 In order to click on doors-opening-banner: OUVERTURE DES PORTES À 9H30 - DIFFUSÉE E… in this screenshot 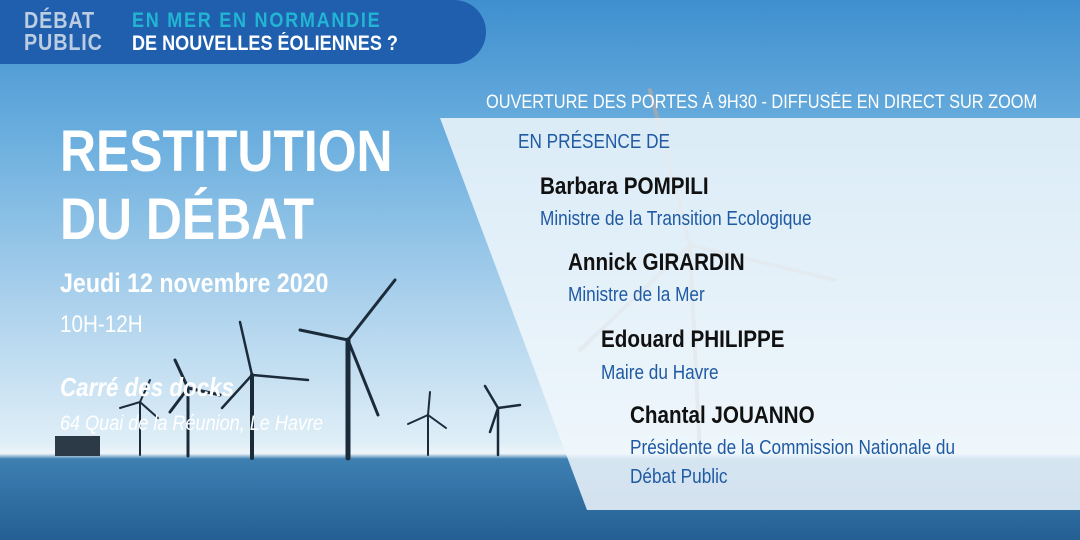, I will do `click(762, 102)`.